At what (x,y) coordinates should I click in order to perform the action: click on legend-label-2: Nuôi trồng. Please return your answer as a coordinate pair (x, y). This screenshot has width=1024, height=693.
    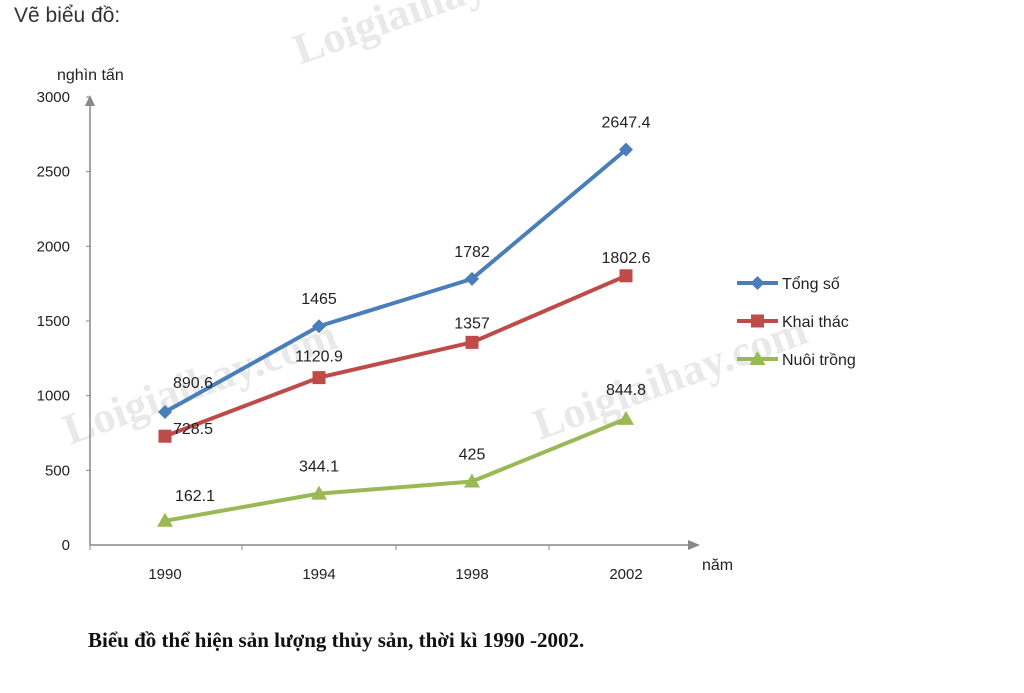
    Looking at the image, I should click on (819, 360).